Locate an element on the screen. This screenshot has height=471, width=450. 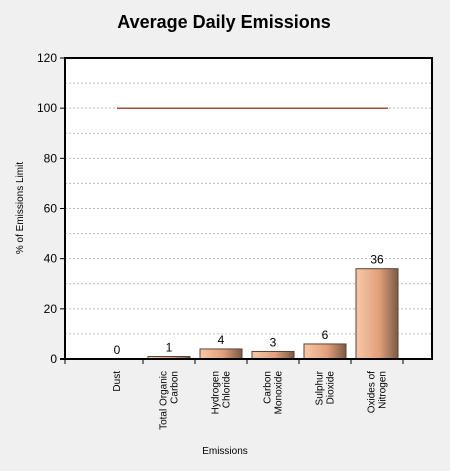
x-axis-title: Emissions is located at coordinates (225, 451).